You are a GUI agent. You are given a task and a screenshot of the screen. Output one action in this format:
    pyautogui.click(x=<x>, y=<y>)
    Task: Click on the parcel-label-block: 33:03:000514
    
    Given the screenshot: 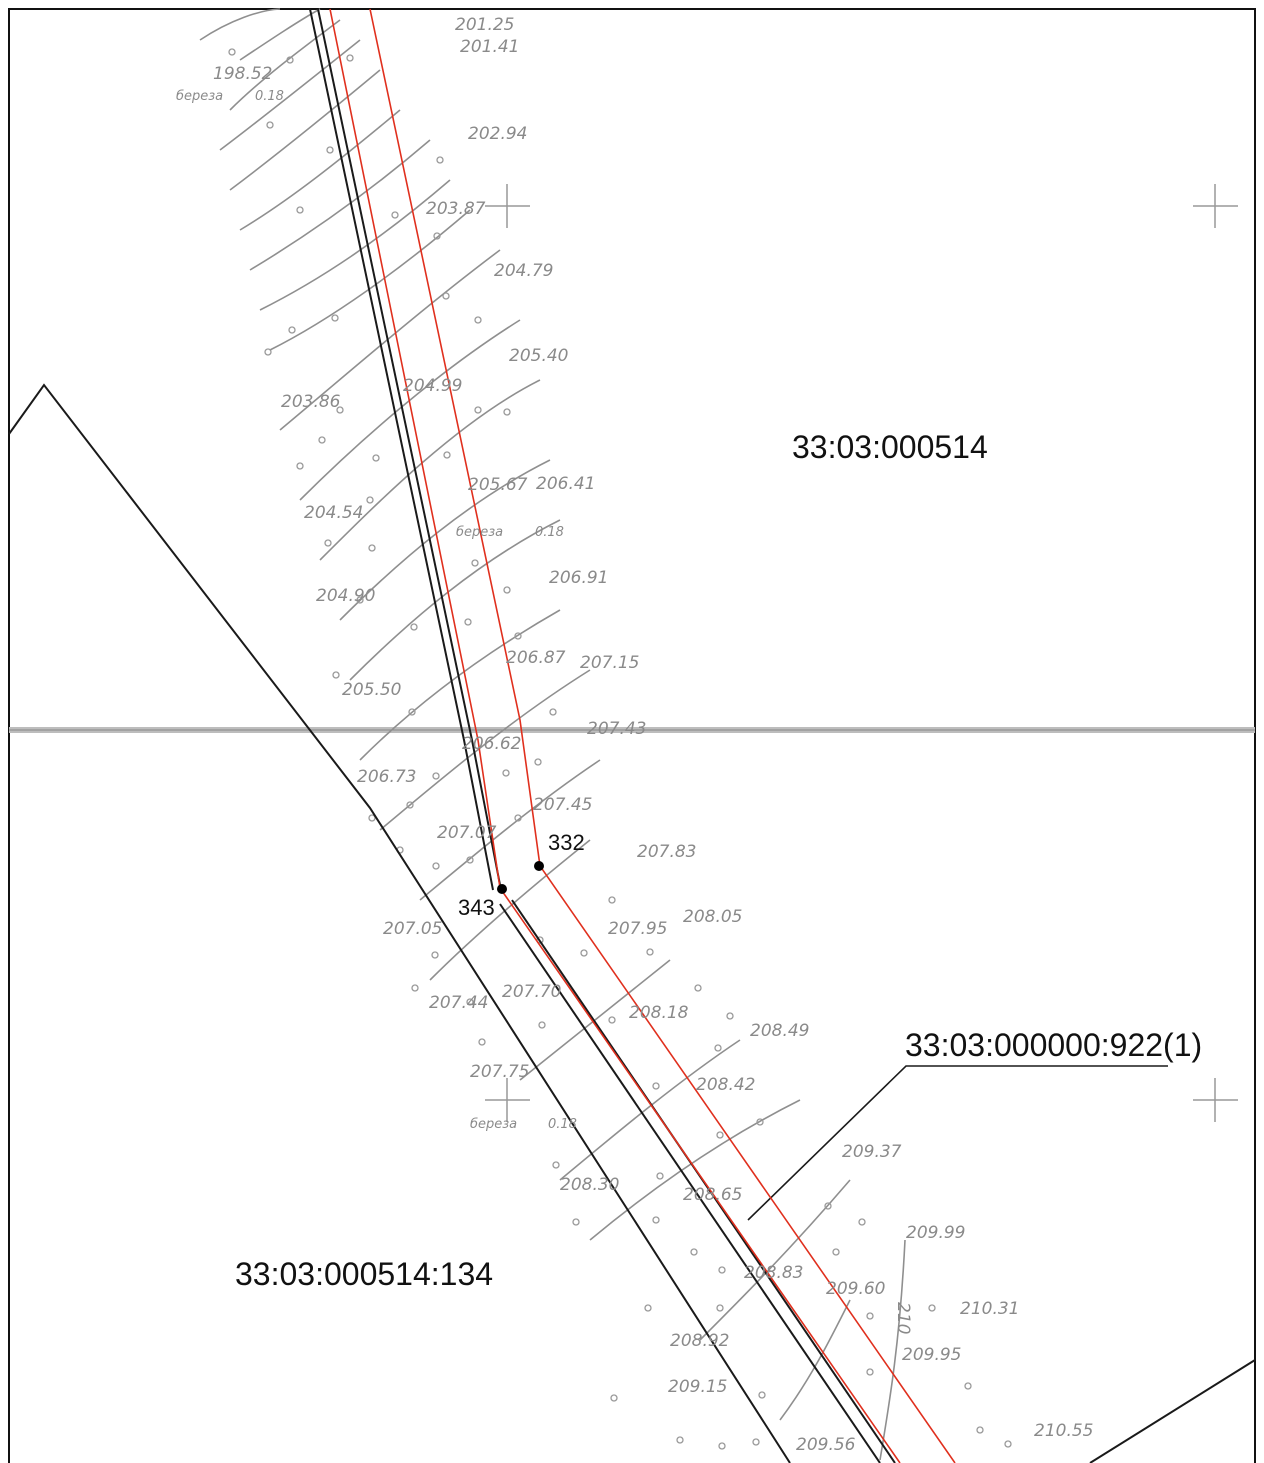 What is the action you would take?
    pyautogui.click(x=890, y=447)
    